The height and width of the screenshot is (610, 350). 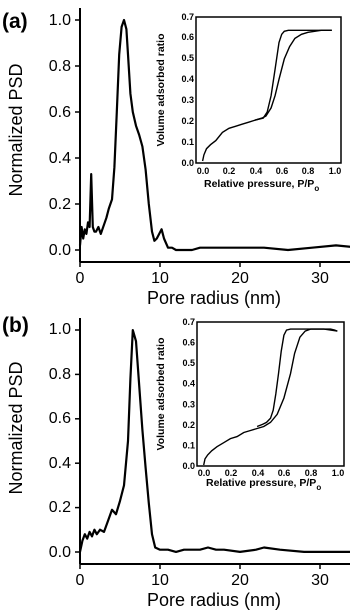 What do you see at coordinates (214, 600) in the screenshot?
I see `panel-b-xlabel: Pore radius (nm)` at bounding box center [214, 600].